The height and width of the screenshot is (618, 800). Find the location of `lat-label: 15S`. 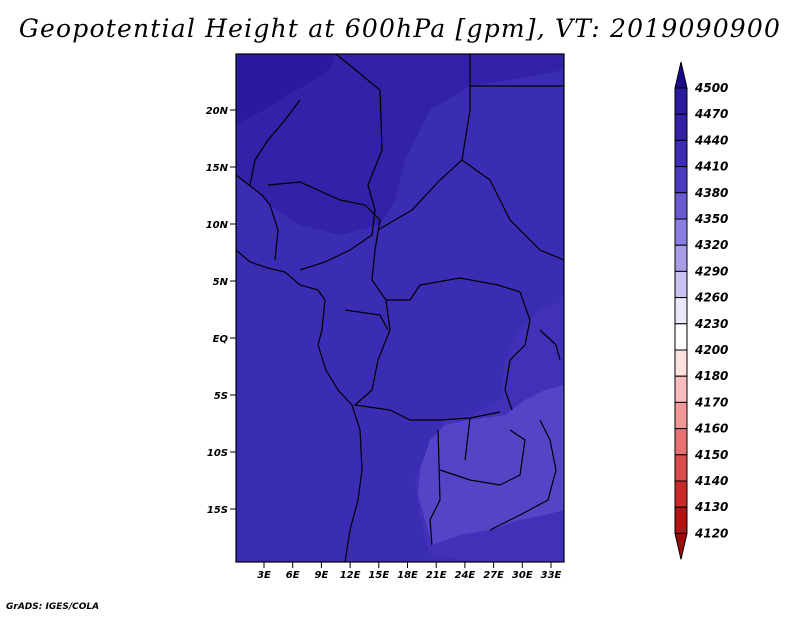

lat-label: 15S is located at coordinates (217, 510).